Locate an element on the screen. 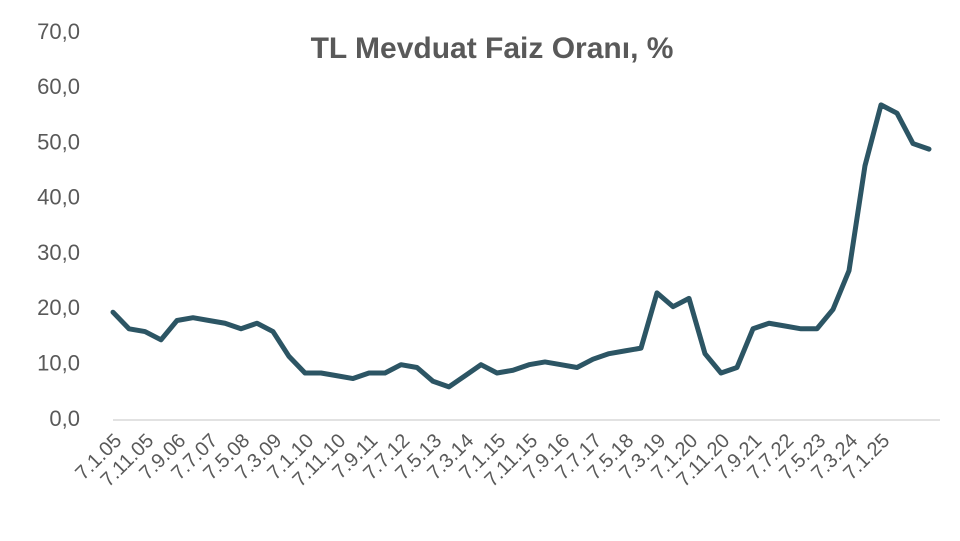 The height and width of the screenshot is (541, 960). y-tick-label: 50,0 is located at coordinates (58, 141).